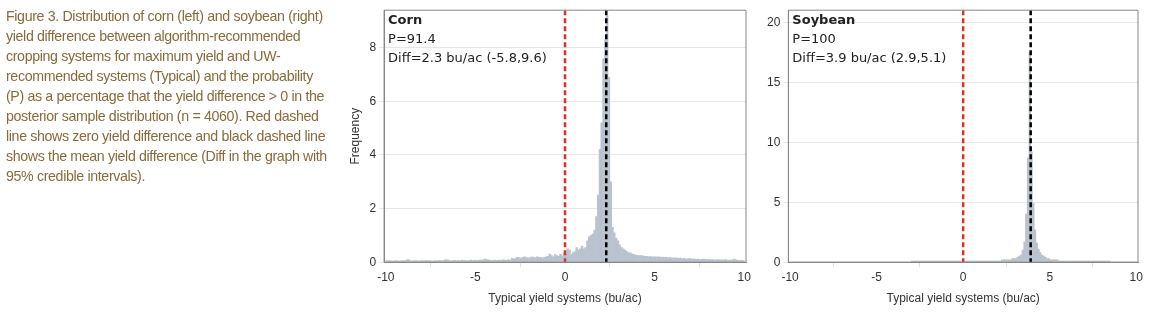 The width and height of the screenshot is (1162, 327). Describe the element at coordinates (373, 207) in the screenshot. I see `y-tick-label: 2` at that location.